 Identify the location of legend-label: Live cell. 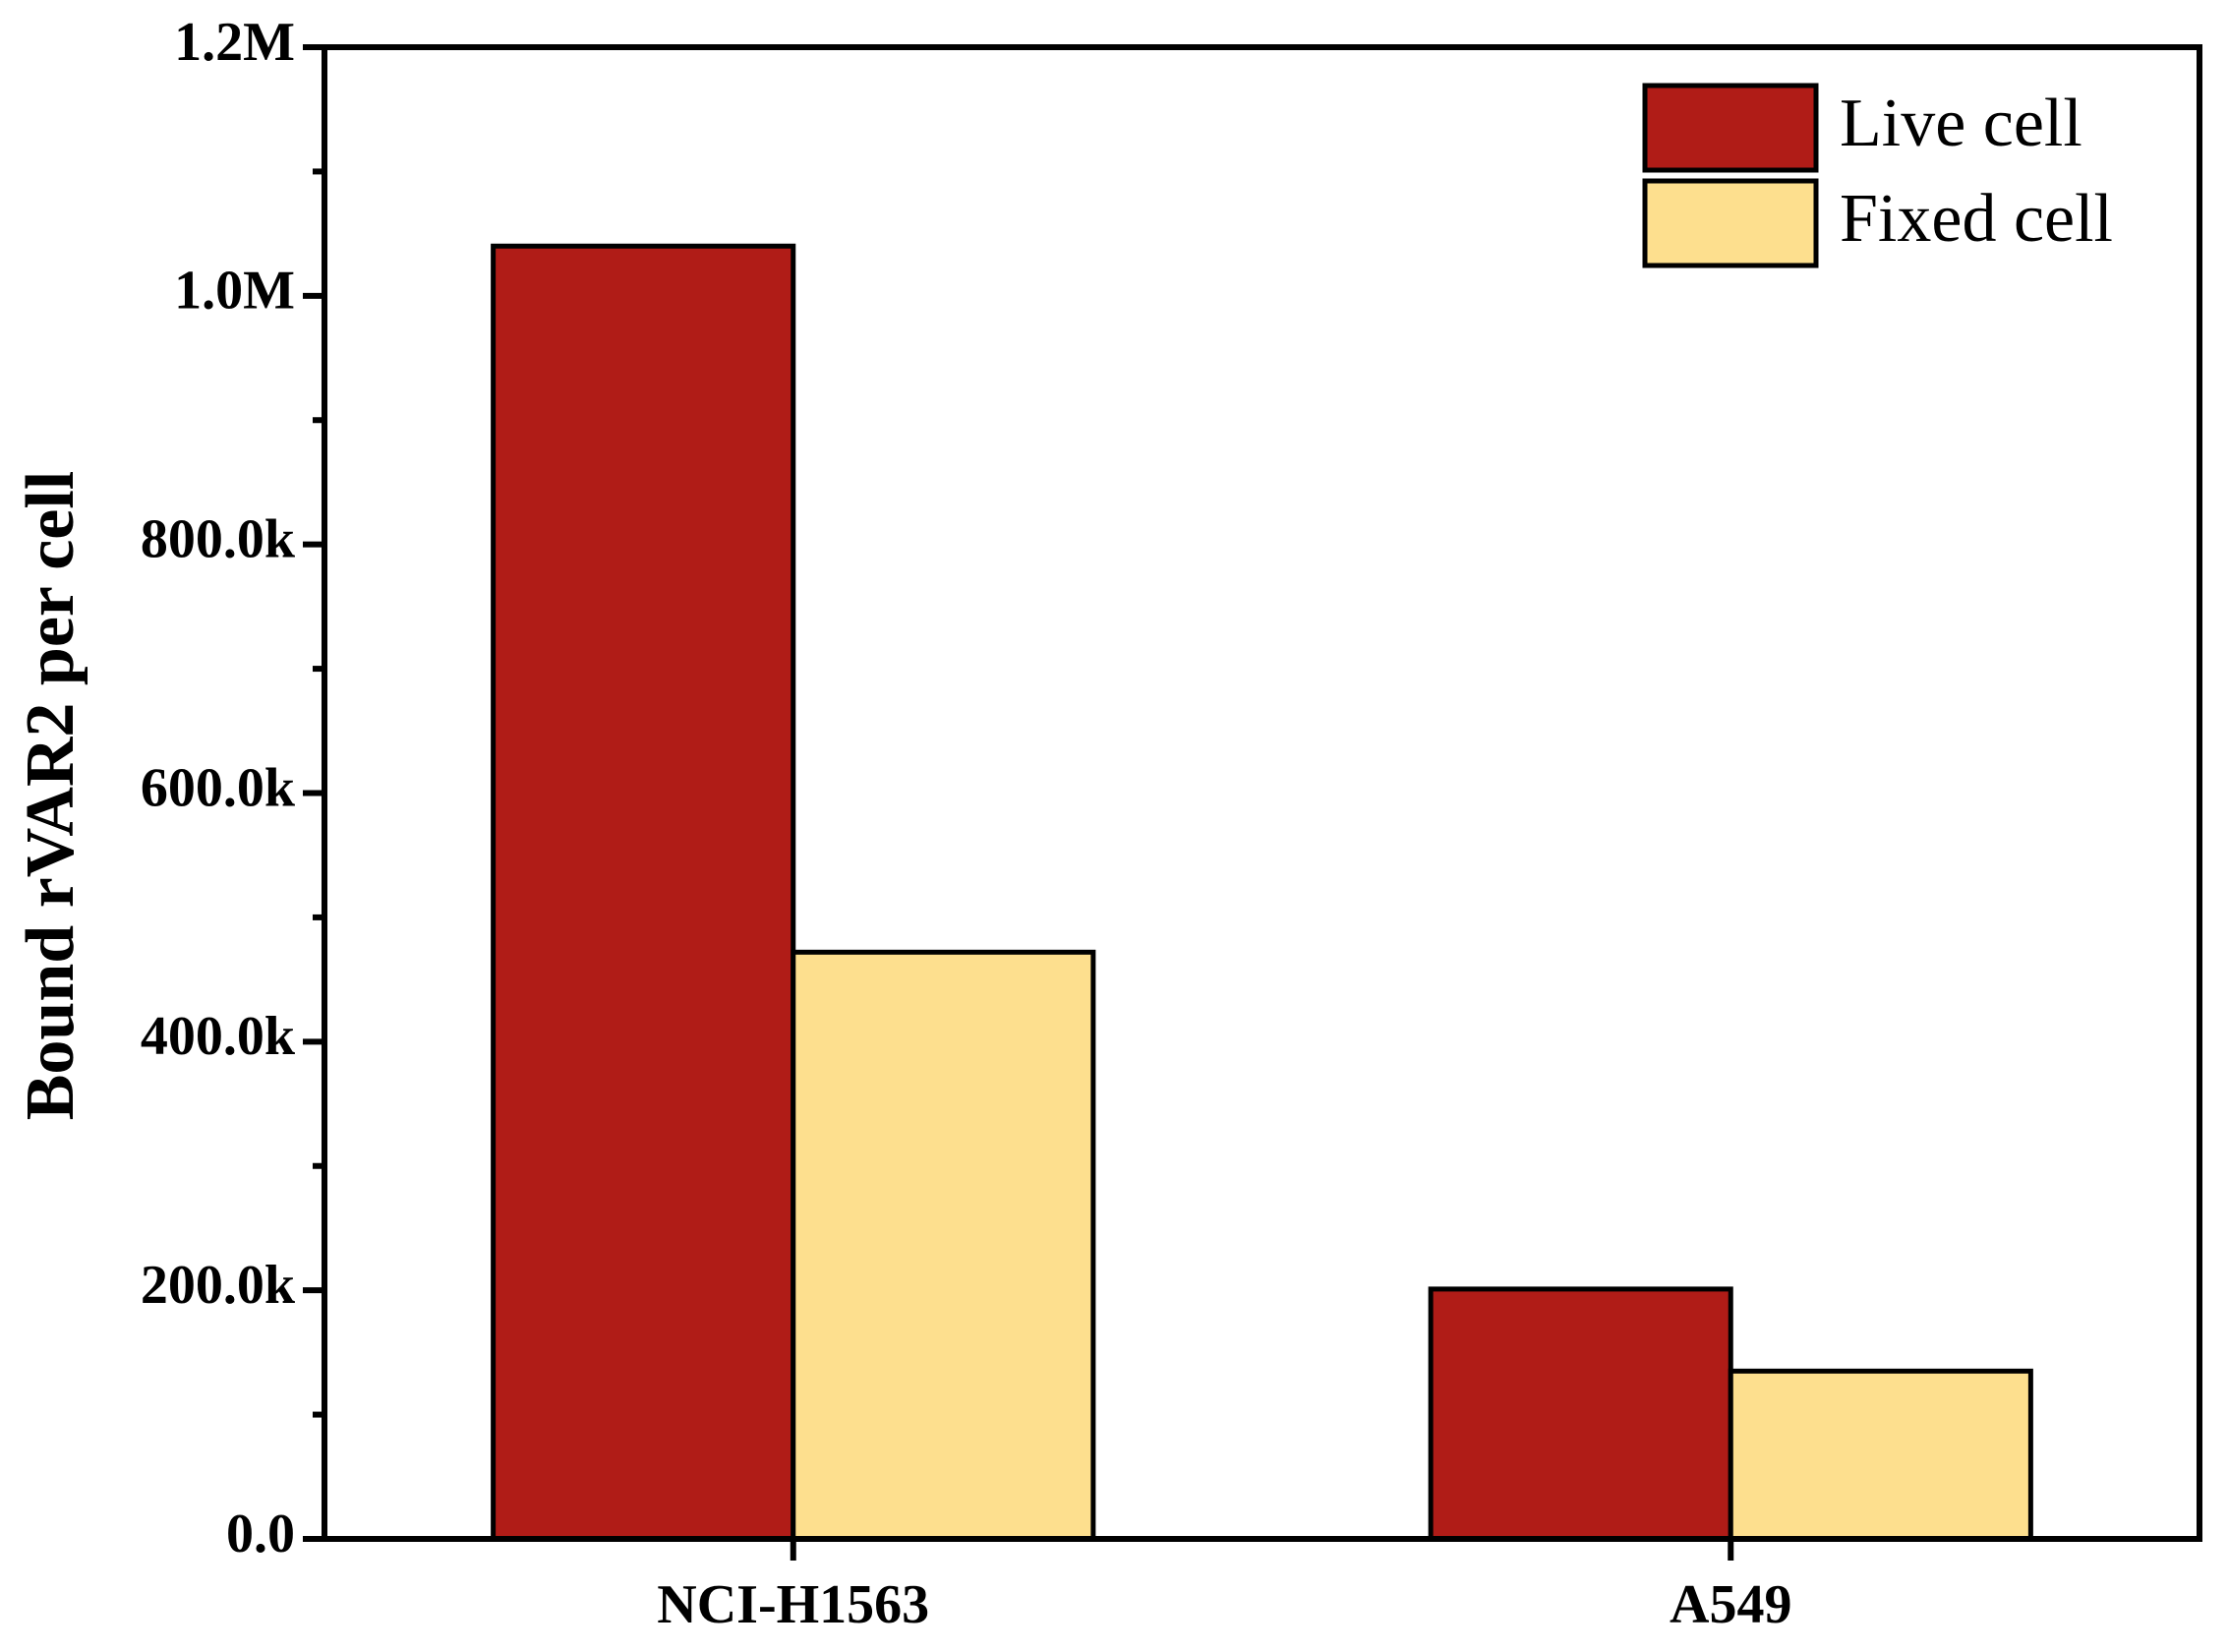
(1961, 123).